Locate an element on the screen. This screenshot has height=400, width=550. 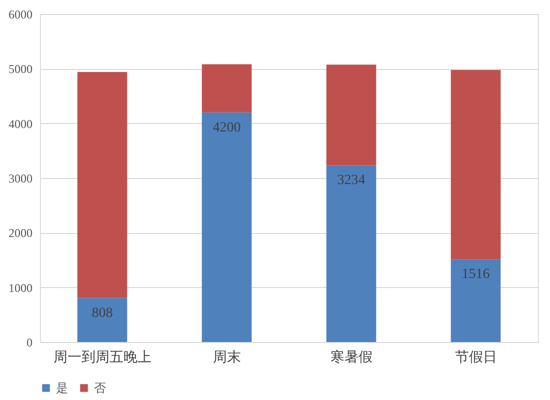
data-label: 4200 is located at coordinates (226, 128).